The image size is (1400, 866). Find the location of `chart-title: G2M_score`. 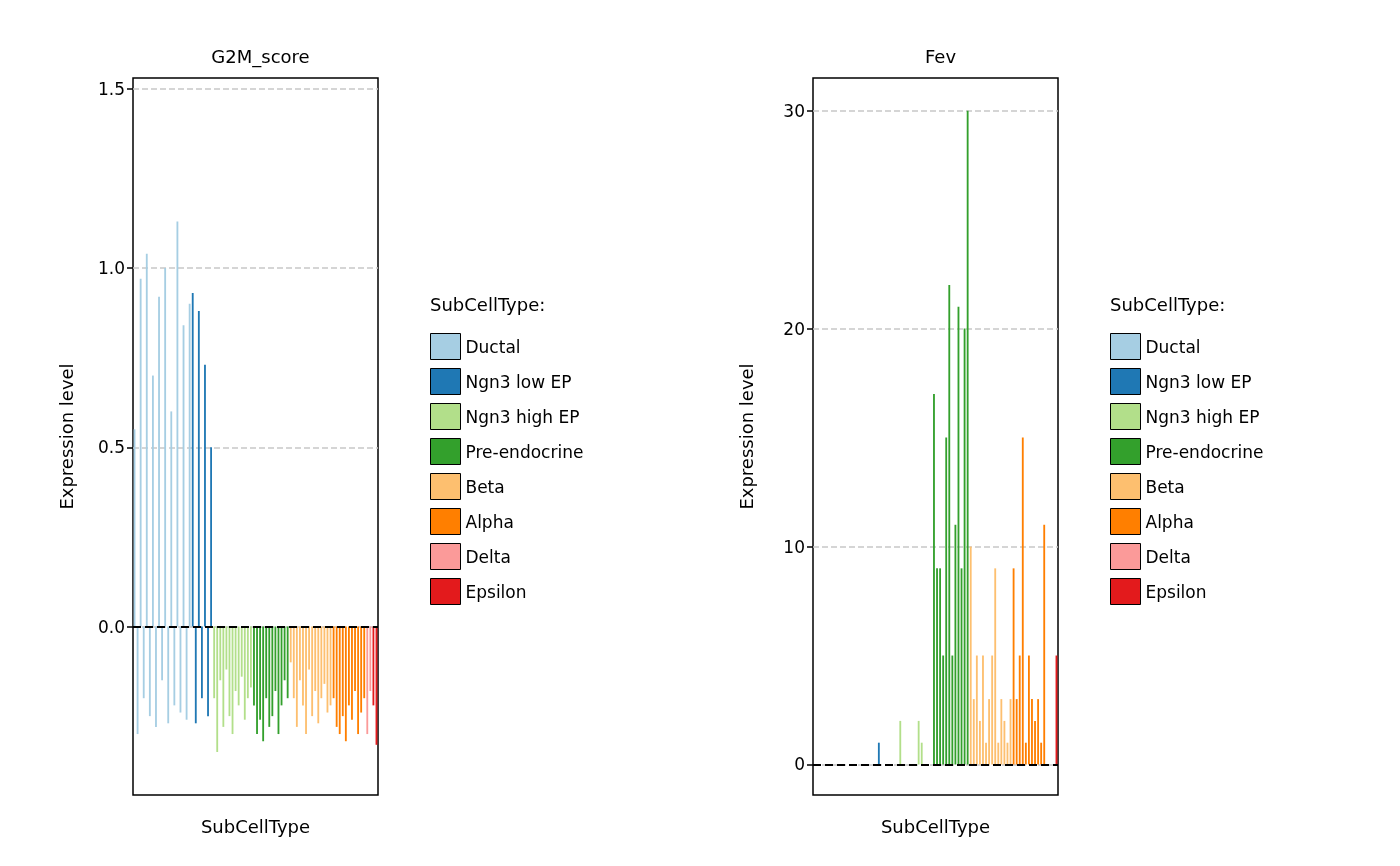

chart-title: G2M_score is located at coordinates (260, 56).